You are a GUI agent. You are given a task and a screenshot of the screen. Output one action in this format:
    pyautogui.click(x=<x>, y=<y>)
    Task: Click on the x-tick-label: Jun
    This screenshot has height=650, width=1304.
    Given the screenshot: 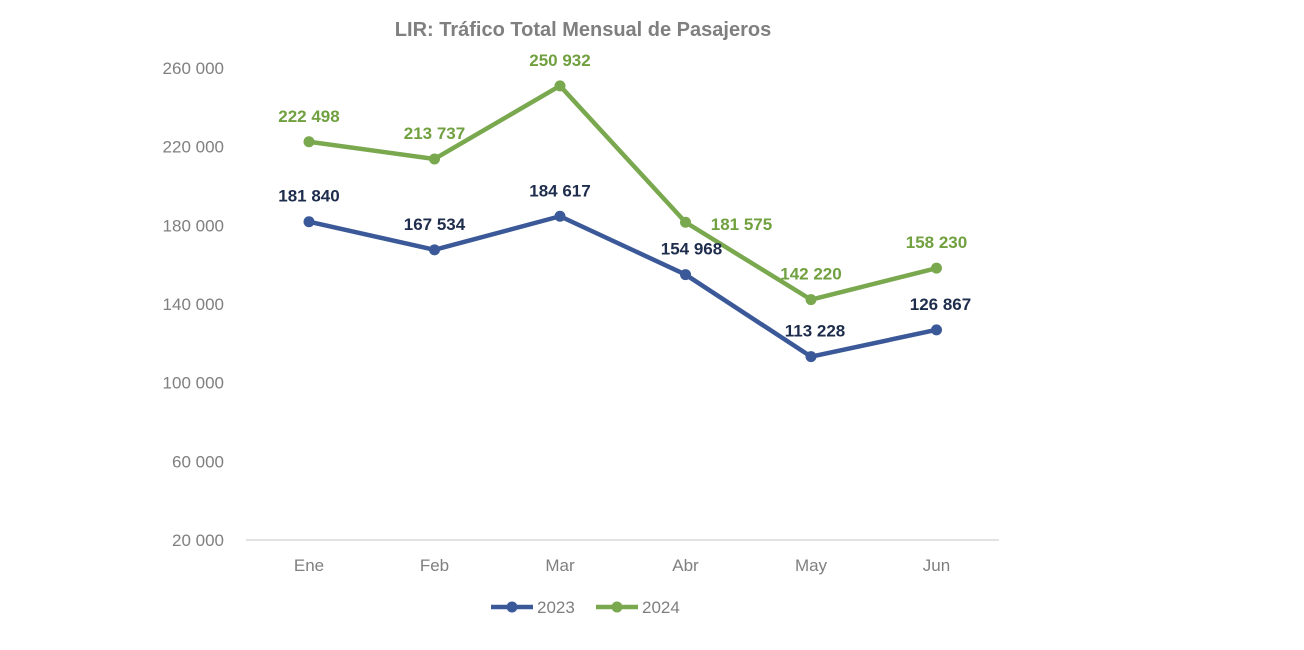 What is the action you would take?
    pyautogui.click(x=936, y=565)
    